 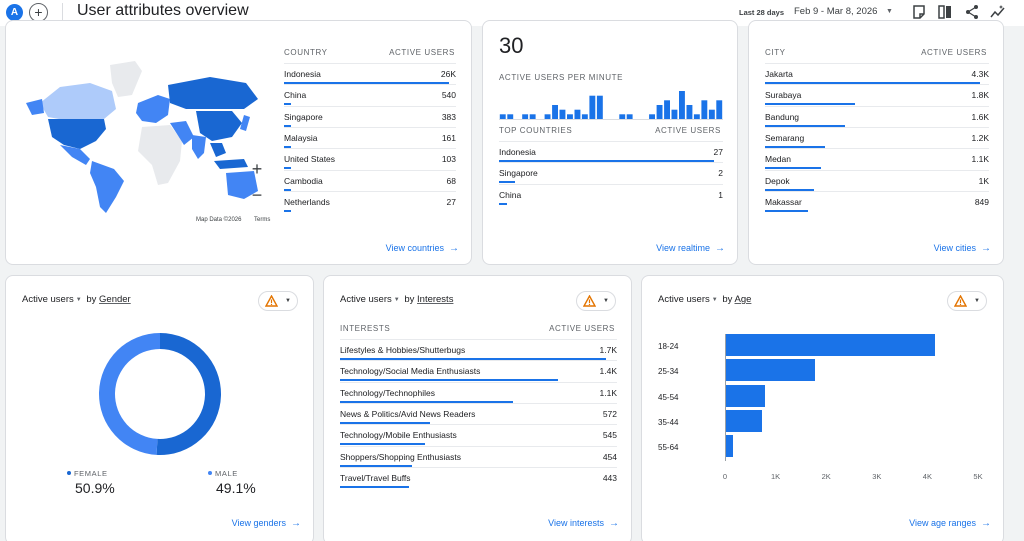 I want to click on map-region-japan, so click(x=245, y=123).